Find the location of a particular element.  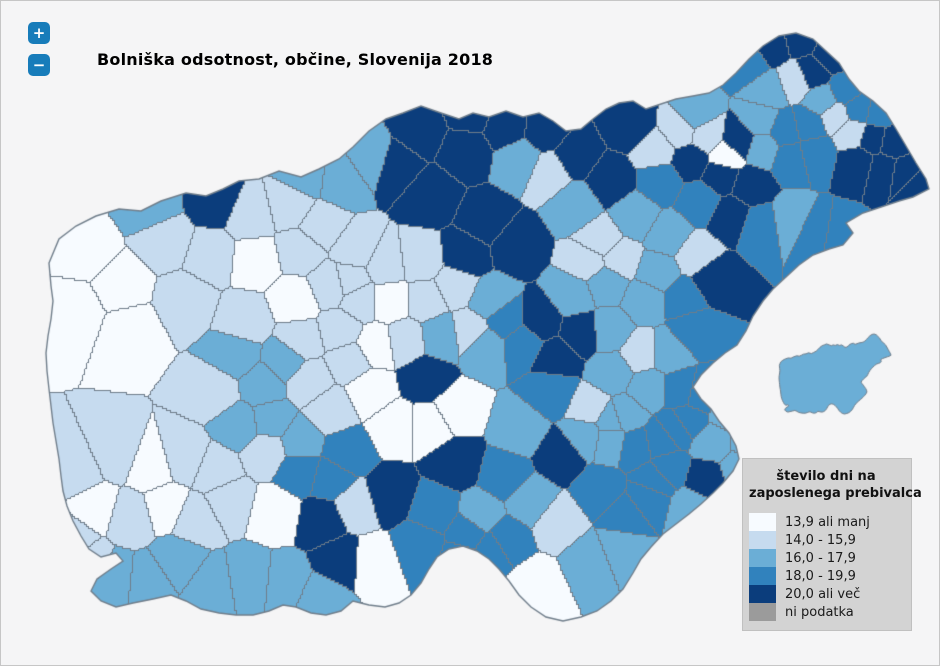

legend-class-label: 18,0 - 19,9 is located at coordinates (820, 576).